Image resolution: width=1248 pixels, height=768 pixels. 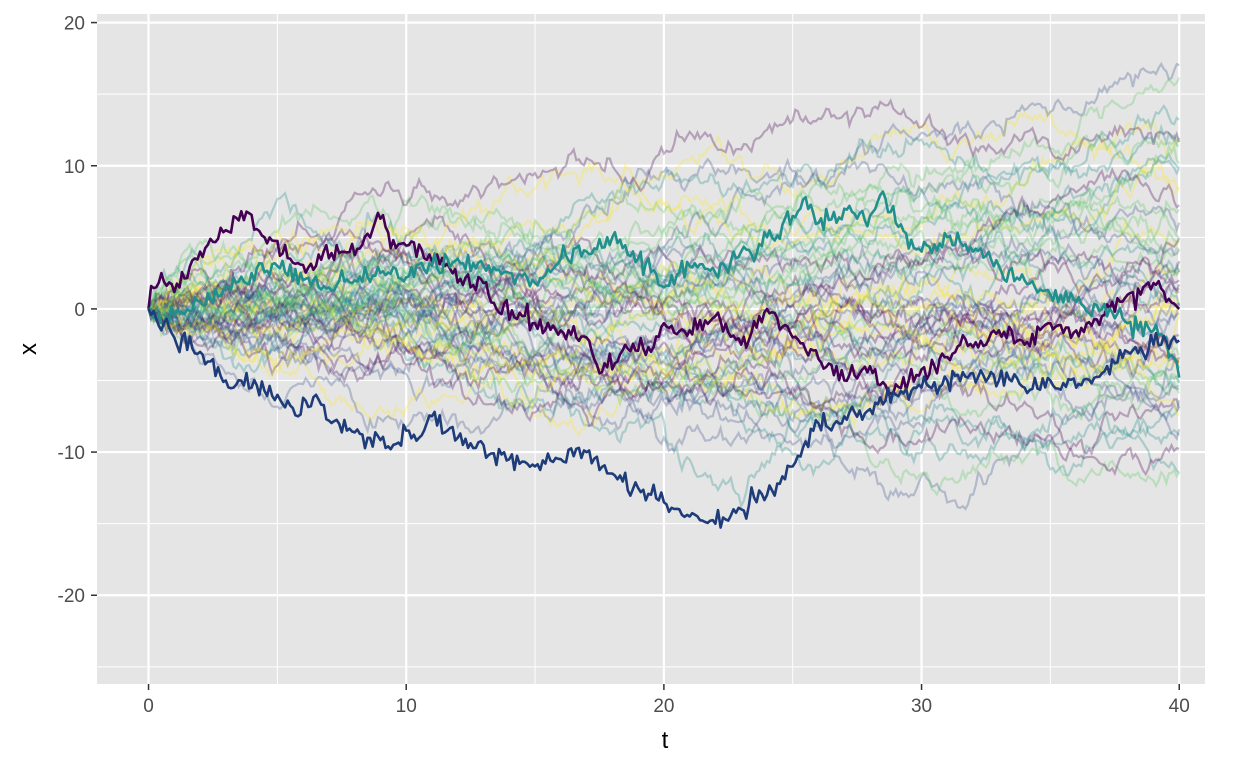 What do you see at coordinates (663, 706) in the screenshot?
I see `x-tick-label: 20` at bounding box center [663, 706].